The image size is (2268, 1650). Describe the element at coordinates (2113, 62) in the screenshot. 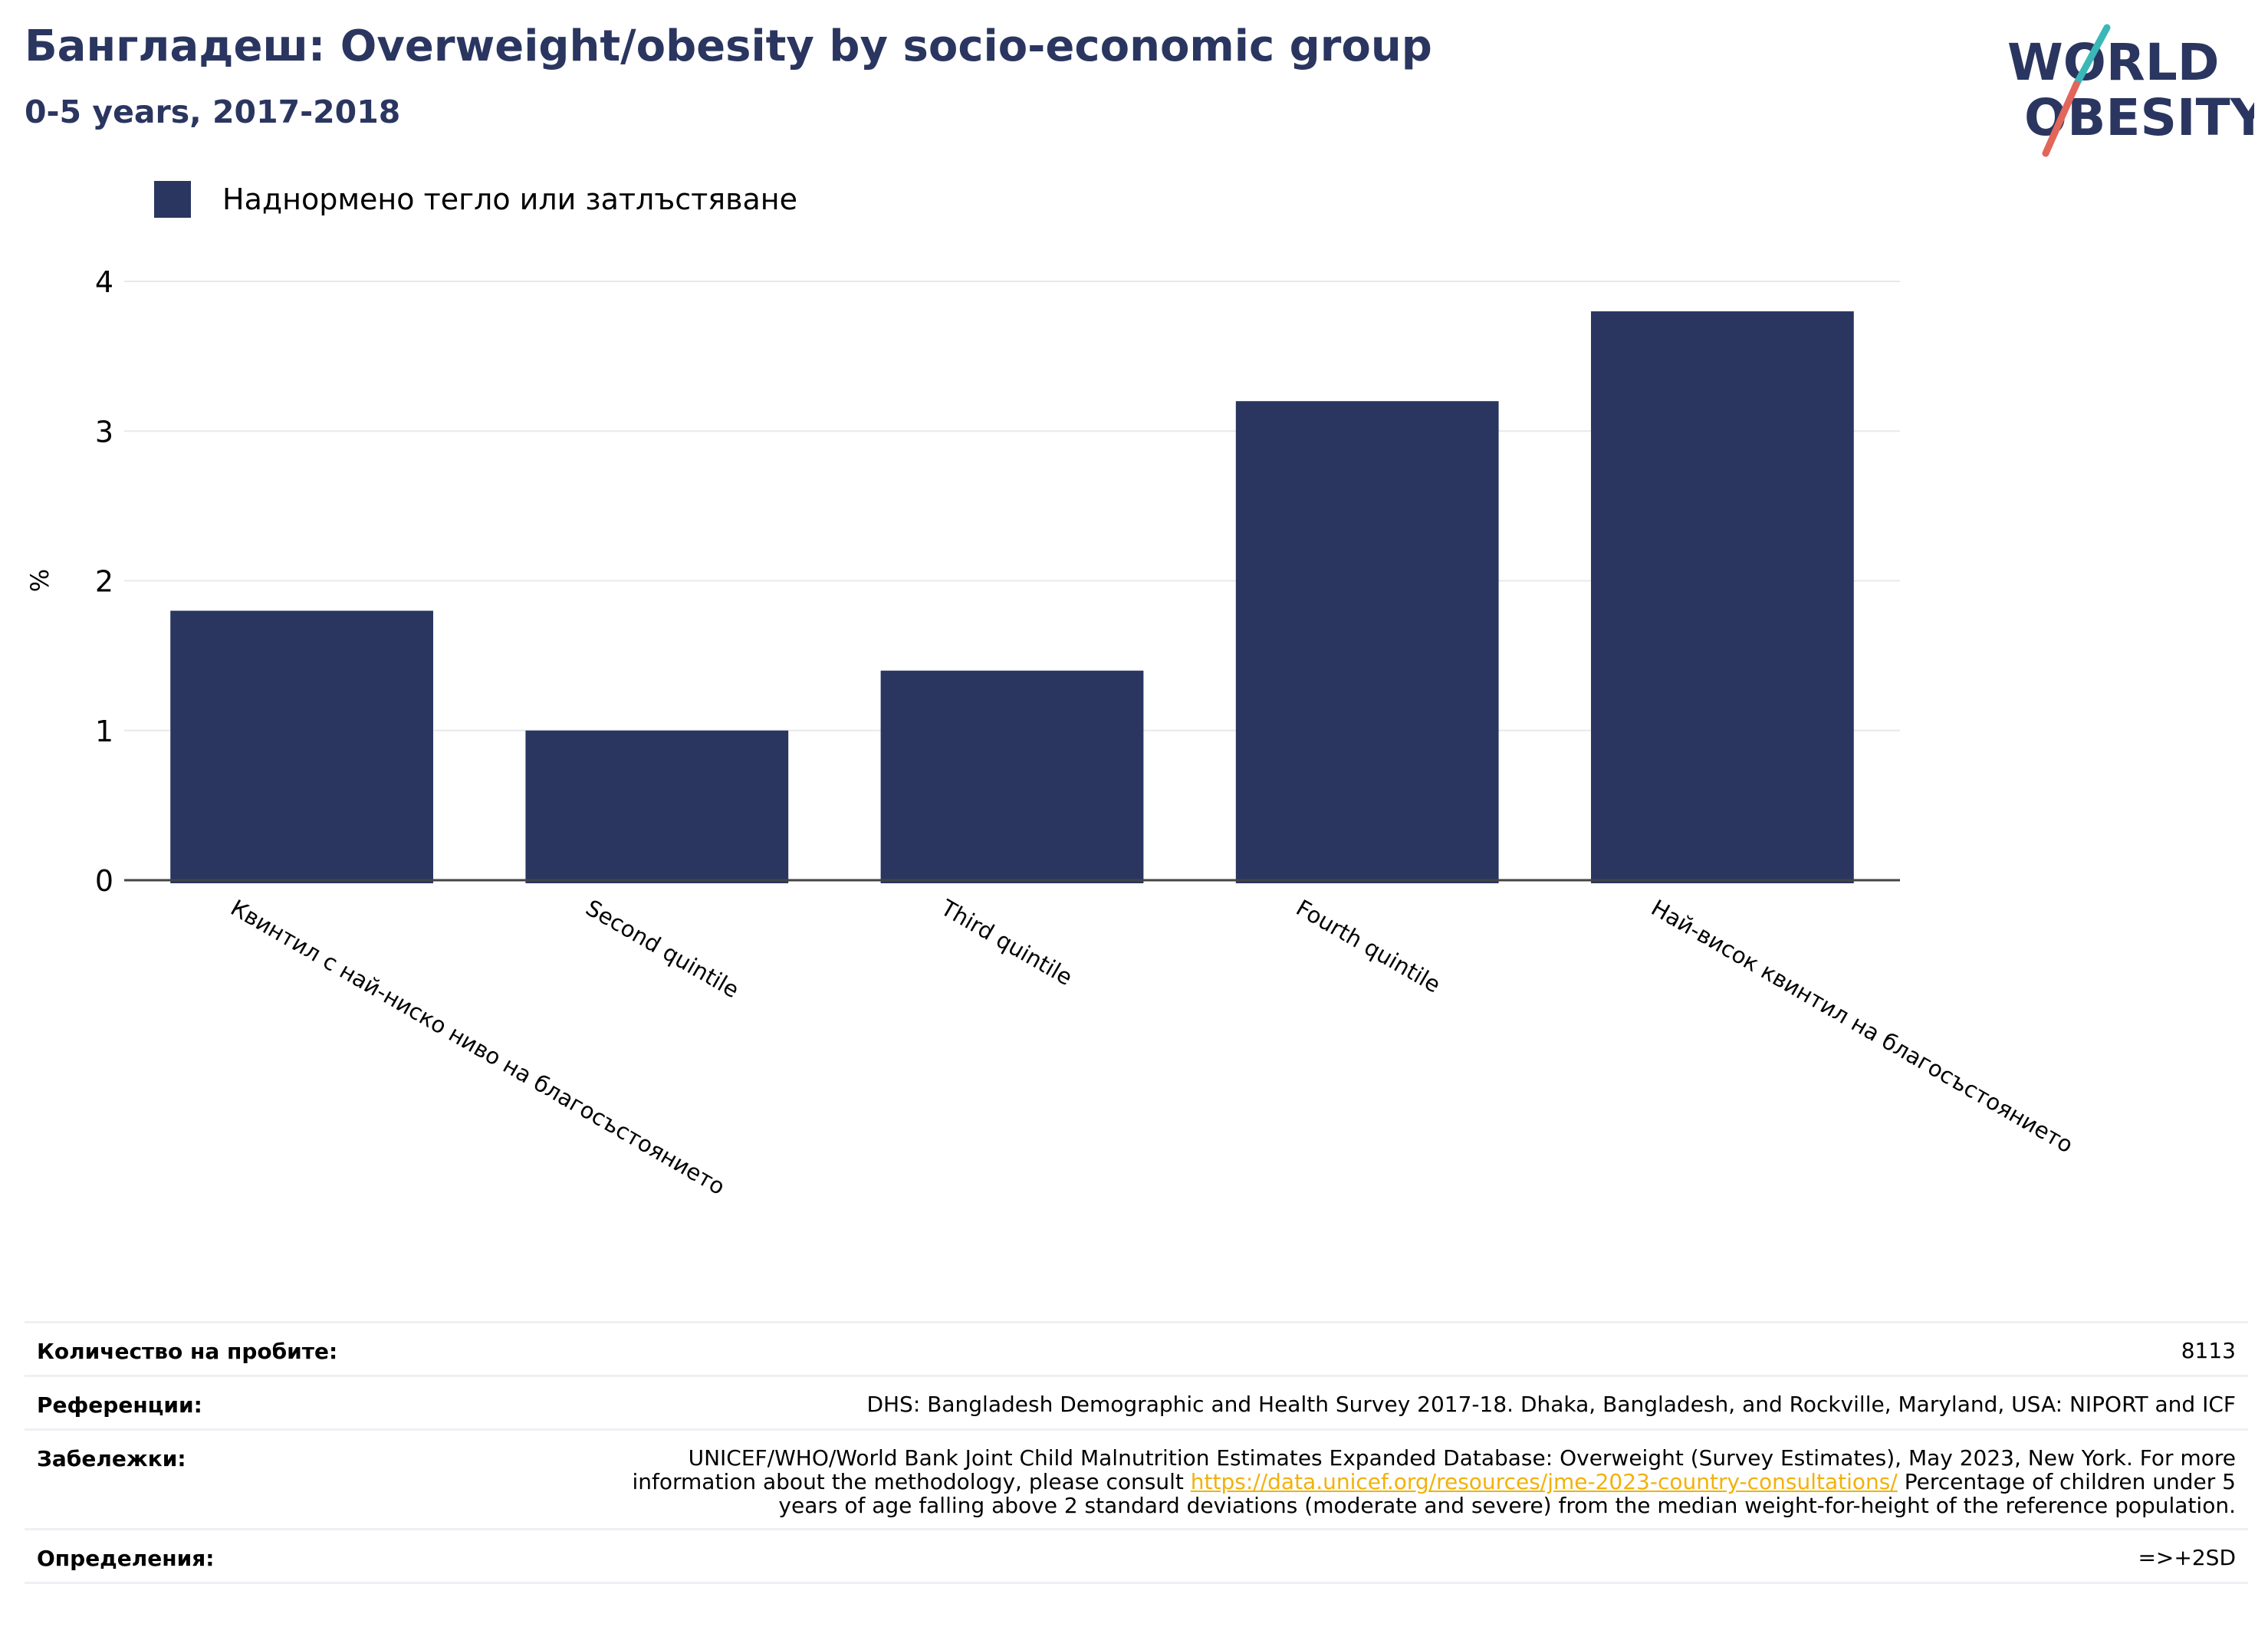

I see `svg-text: WORLD` at that location.